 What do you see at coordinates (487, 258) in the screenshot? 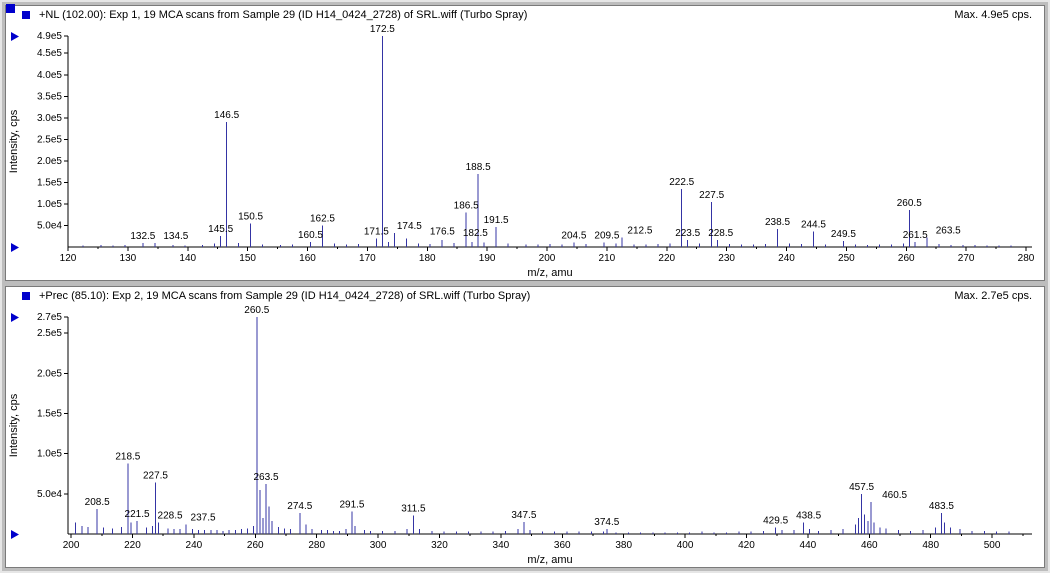
I see `svg-text: 190` at bounding box center [487, 258].